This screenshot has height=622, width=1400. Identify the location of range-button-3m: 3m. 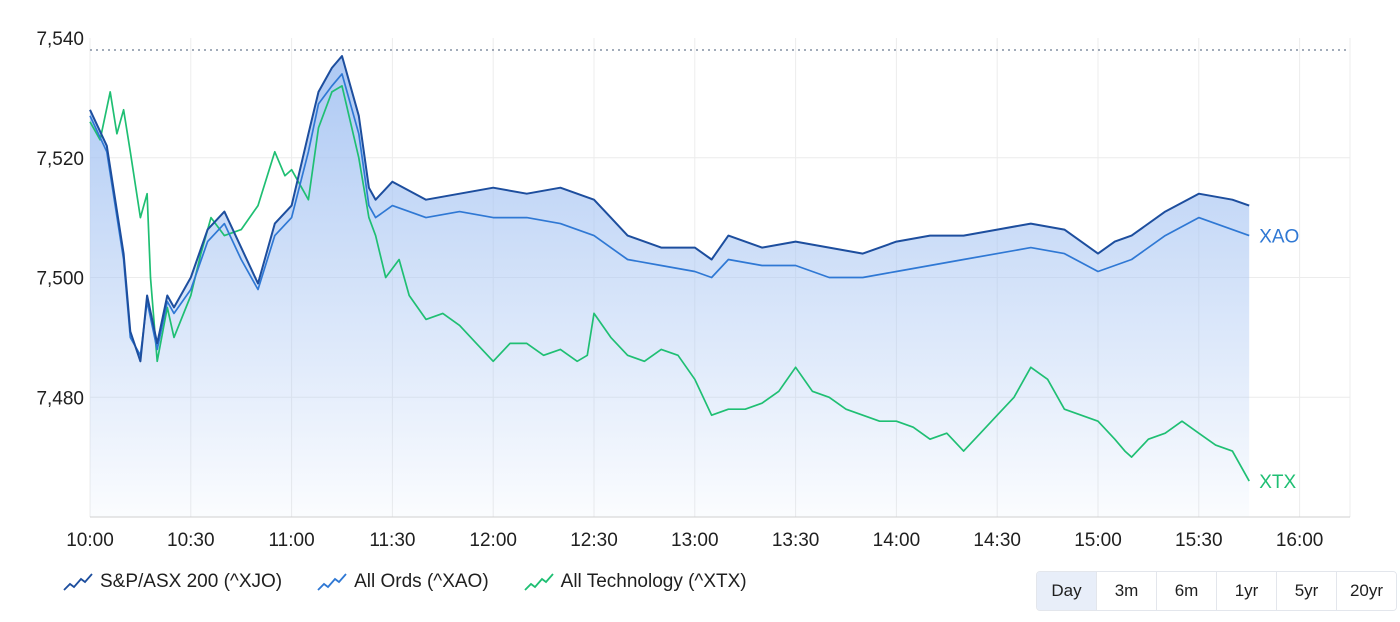
(1126, 591).